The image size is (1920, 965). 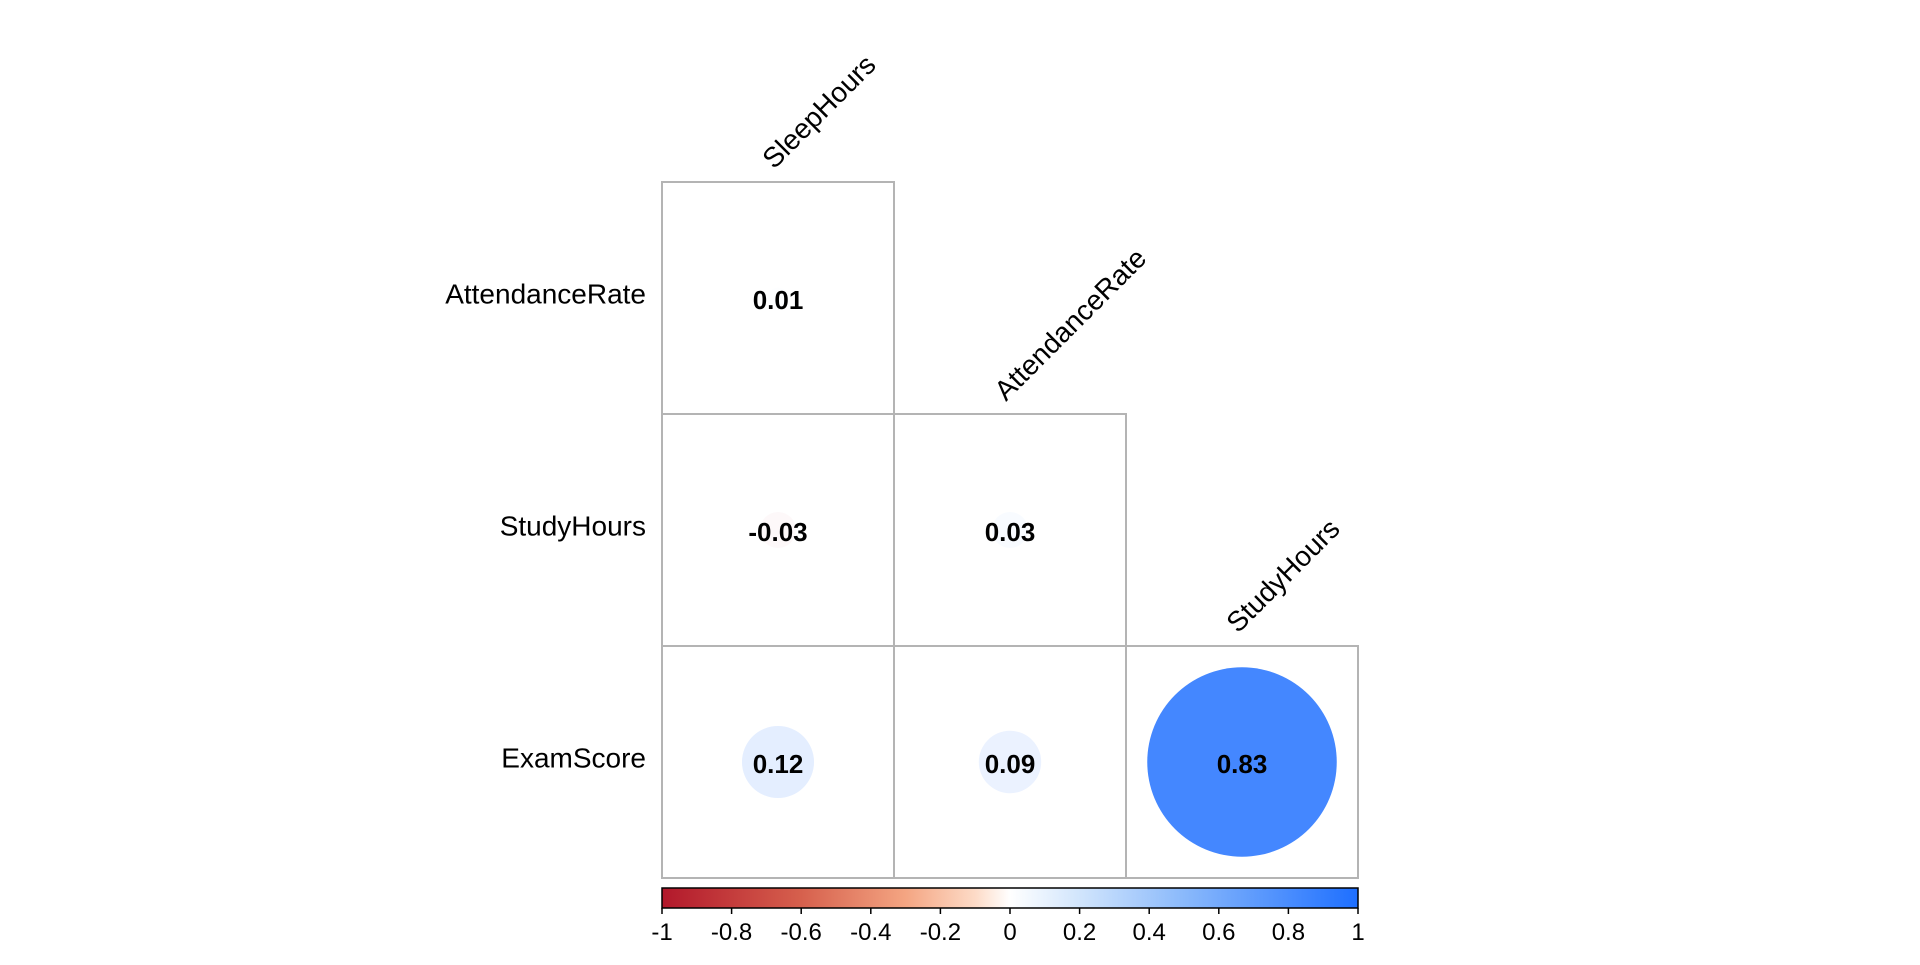 What do you see at coordinates (731, 932) in the screenshot?
I see `colorbar-tick-label: -0.8` at bounding box center [731, 932].